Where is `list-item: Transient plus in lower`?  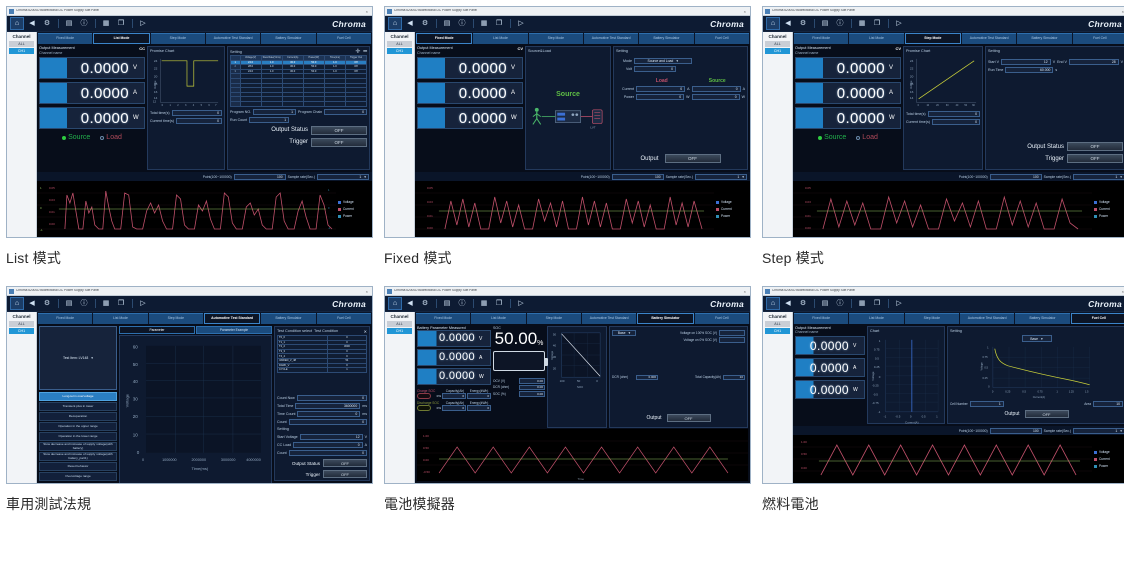
list-item: Transient plus in lower is located at coordinates (78, 406).